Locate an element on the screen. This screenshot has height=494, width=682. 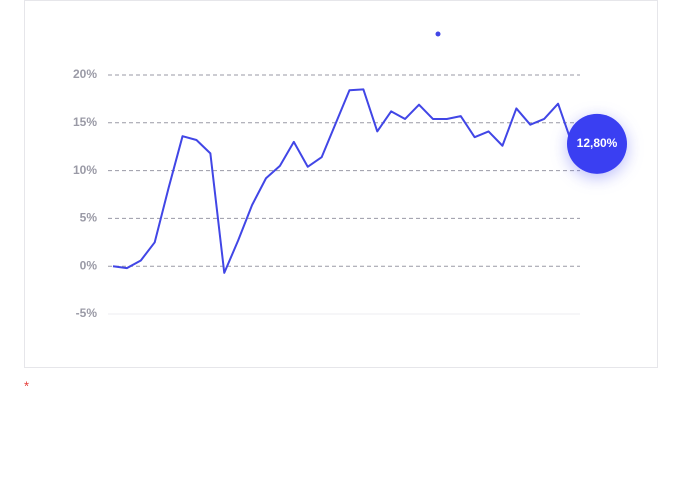
value-badge is located at coordinates (597, 143).